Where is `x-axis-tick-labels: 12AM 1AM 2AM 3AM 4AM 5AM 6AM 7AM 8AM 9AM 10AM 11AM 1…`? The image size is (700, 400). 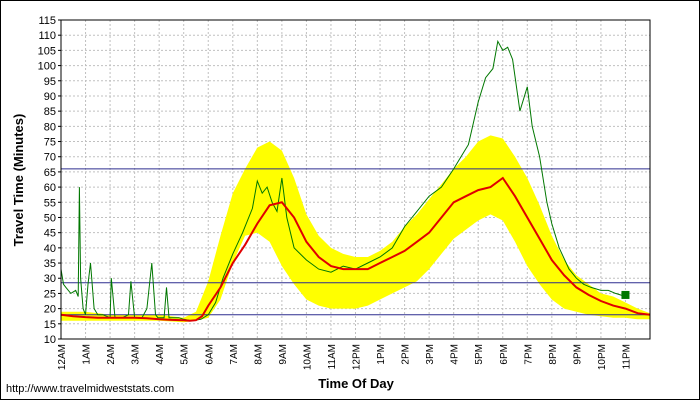
x-axis-tick-labels: 12AM 1AM 2AM 3AM 4AM 5AM 6AM 7AM 8AM 9AM 10AM 11AM 1… is located at coordinates (344, 357).